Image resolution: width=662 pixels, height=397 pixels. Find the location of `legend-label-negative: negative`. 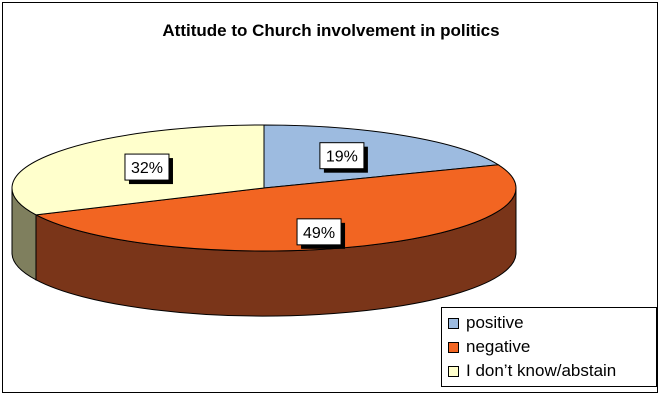

legend-label-negative: negative is located at coordinates (498, 346).